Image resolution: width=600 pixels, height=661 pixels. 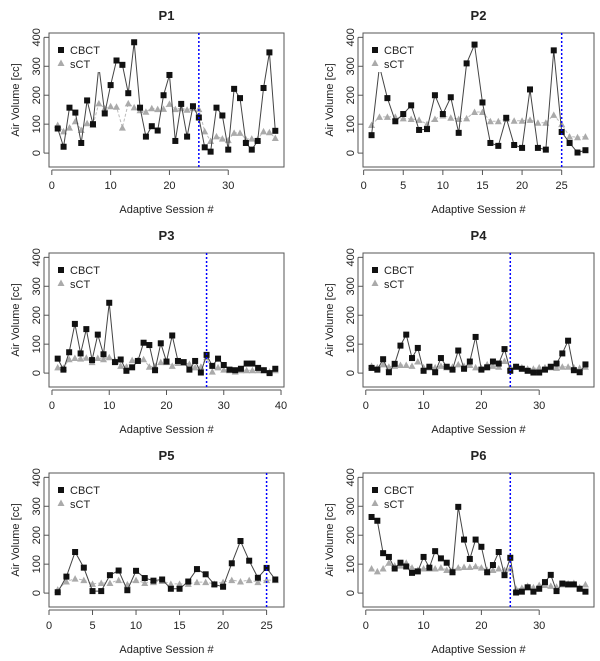 I want to click on plot-frame, so click(x=166, y=540).